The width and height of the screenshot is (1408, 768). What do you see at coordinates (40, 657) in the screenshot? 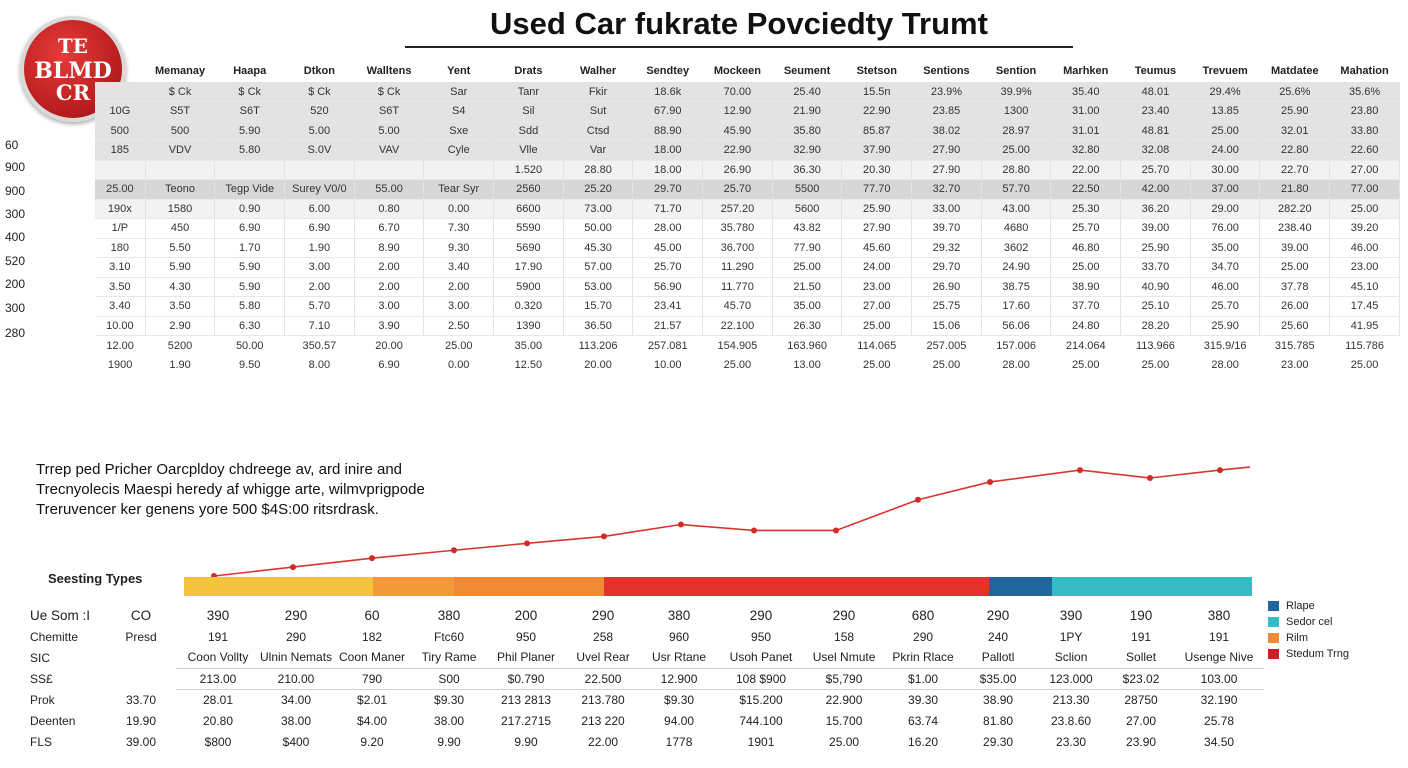
I see `row-label: SIC` at bounding box center [40, 657].